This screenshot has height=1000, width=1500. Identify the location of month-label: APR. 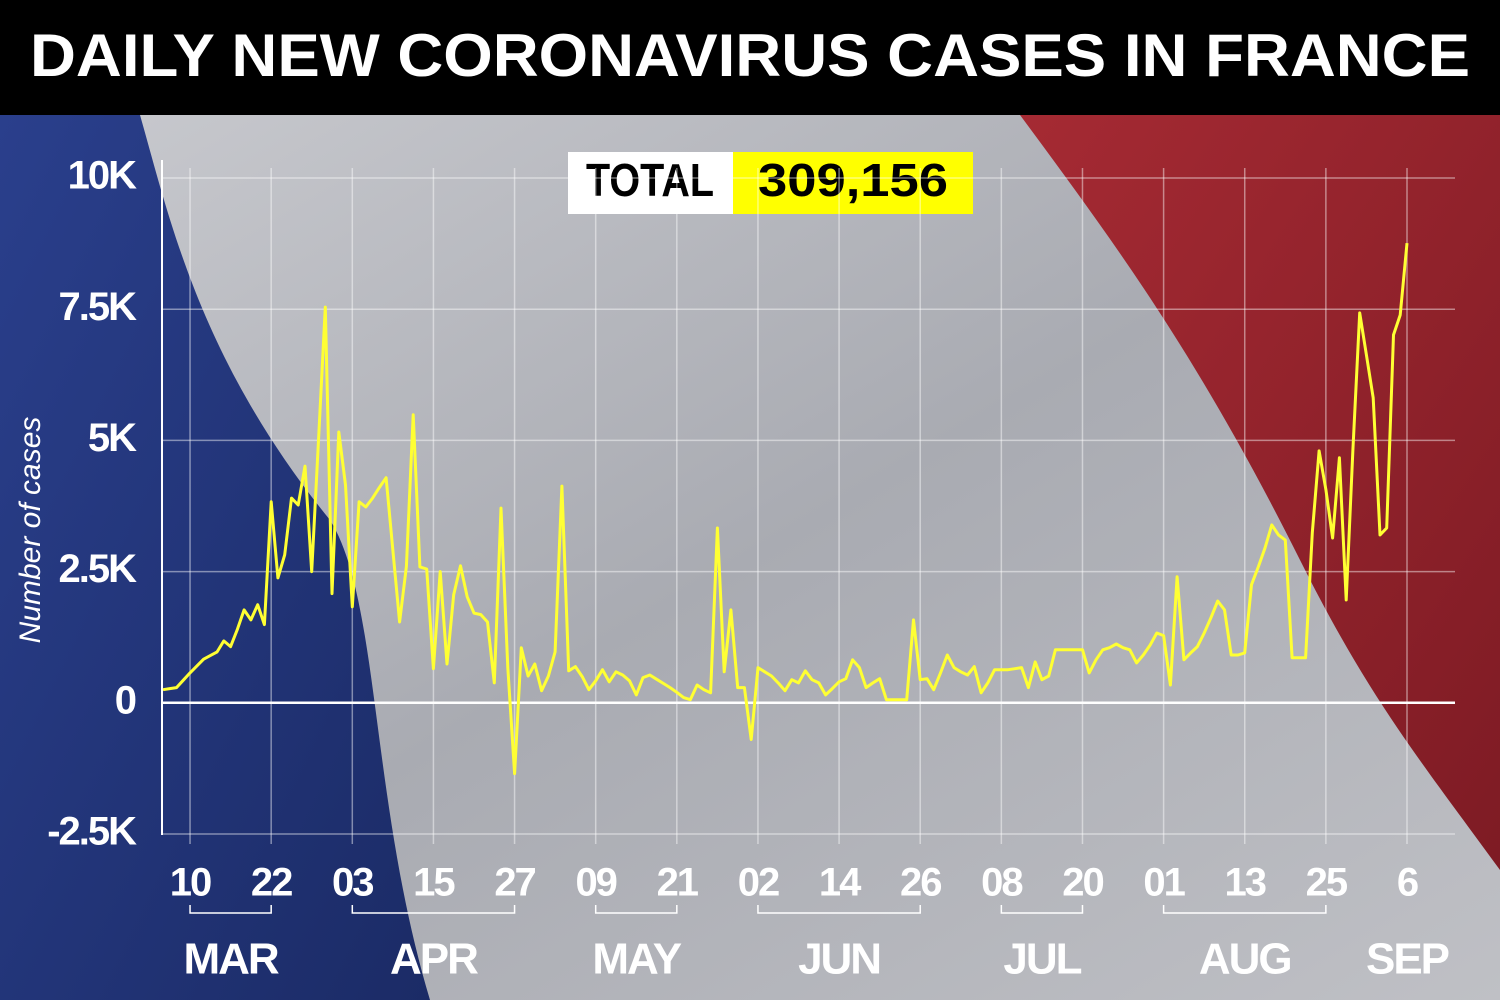
(434, 959).